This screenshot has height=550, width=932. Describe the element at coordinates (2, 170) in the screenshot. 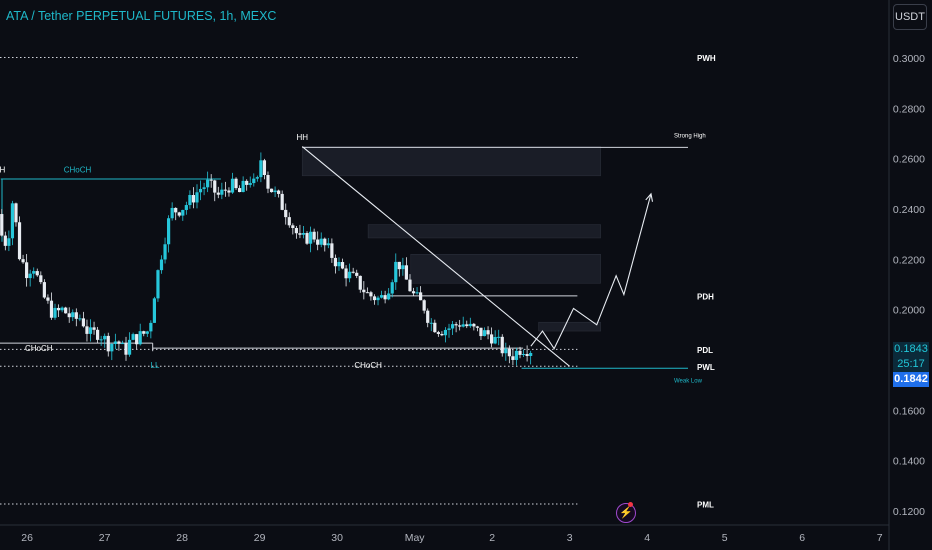

I see `structure-label-h-1: H` at that location.